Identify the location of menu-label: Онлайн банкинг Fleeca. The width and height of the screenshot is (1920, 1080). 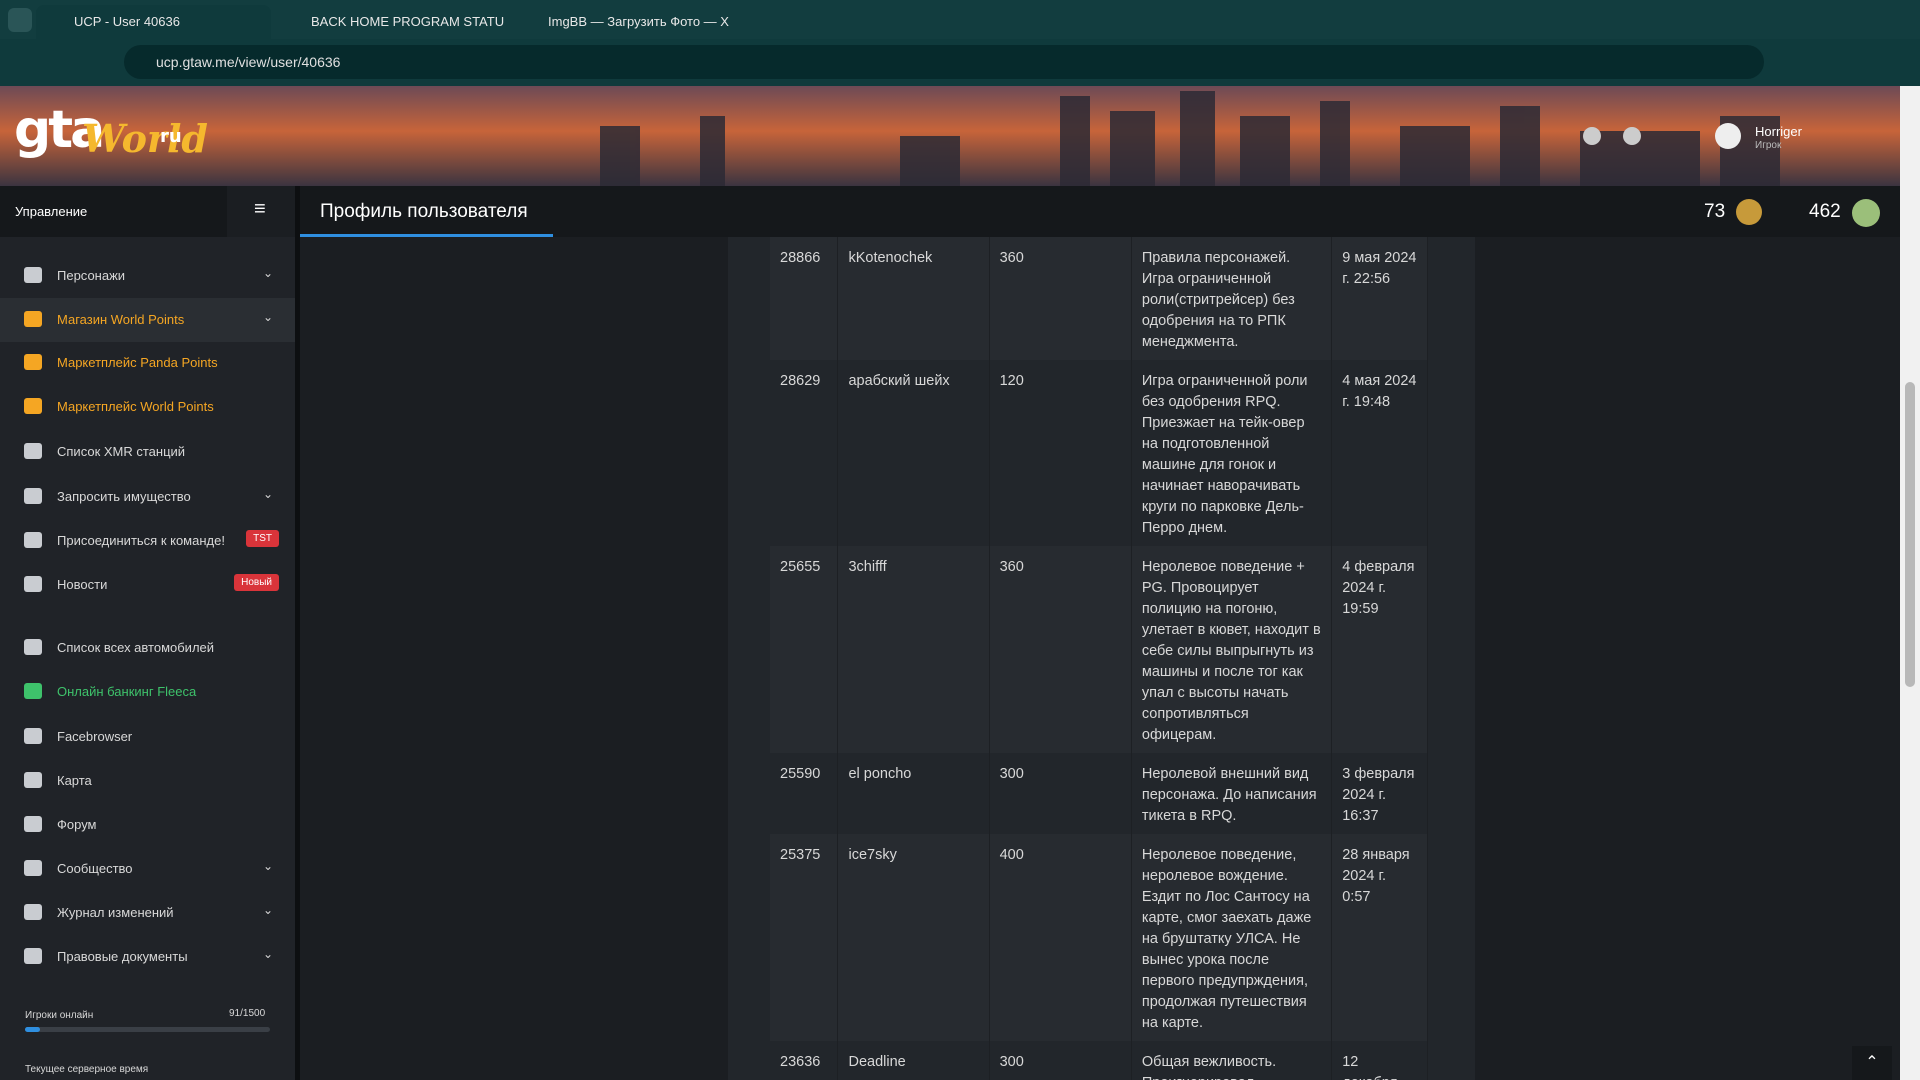
(127, 691).